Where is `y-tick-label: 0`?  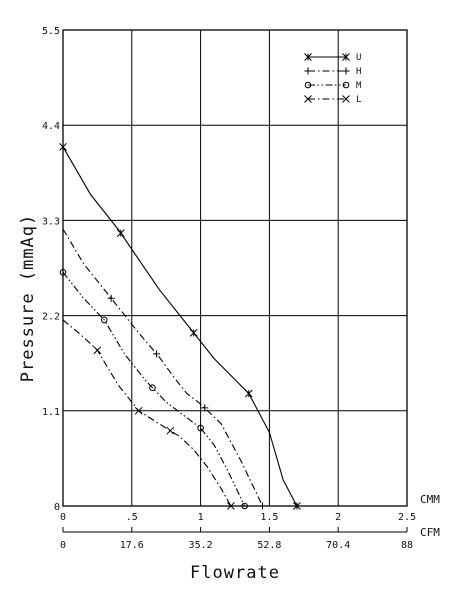
y-tick-label: 0 is located at coordinates (57, 507).